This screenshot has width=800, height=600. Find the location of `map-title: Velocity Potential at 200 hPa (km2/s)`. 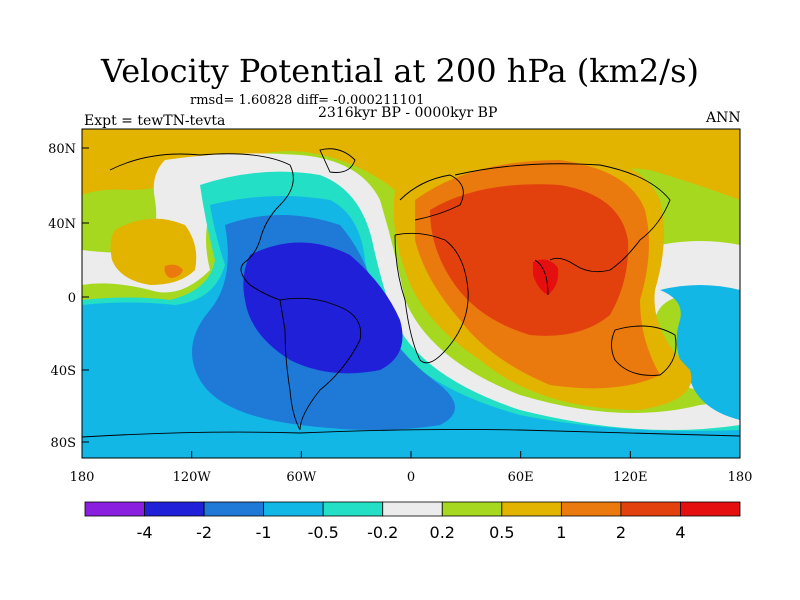

map-title: Velocity Potential at 200 hPa (km2/s) is located at coordinates (400, 71).